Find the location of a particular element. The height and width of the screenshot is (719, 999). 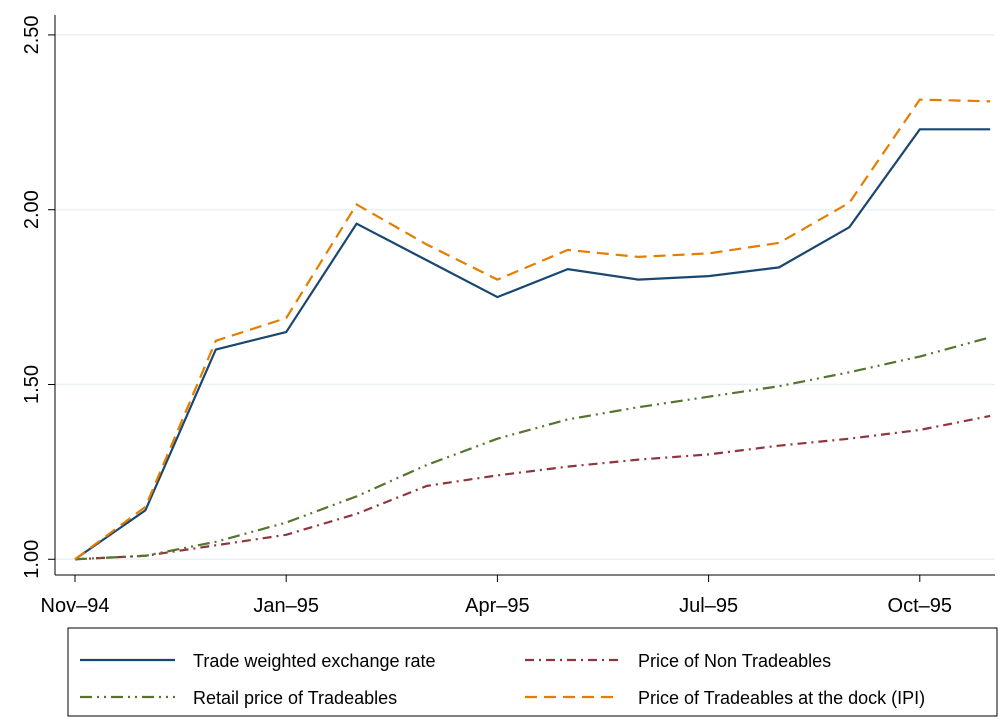

x-tick-label: Apr–95 is located at coordinates (497, 606).